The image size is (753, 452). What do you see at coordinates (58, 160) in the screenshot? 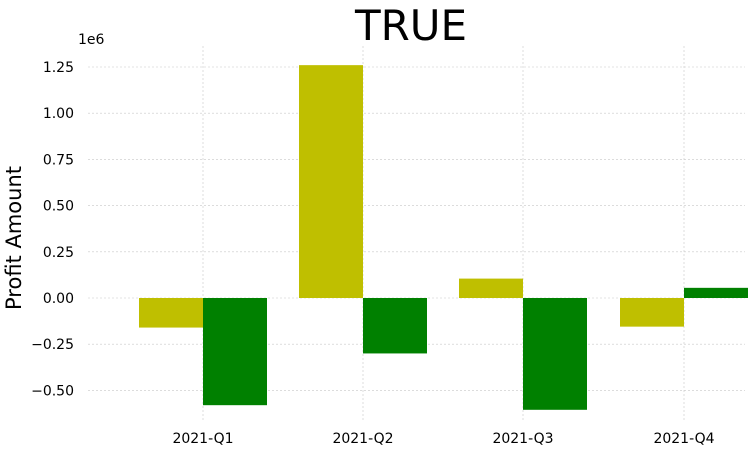
I see `y-tick-label: 0.75` at bounding box center [58, 160].